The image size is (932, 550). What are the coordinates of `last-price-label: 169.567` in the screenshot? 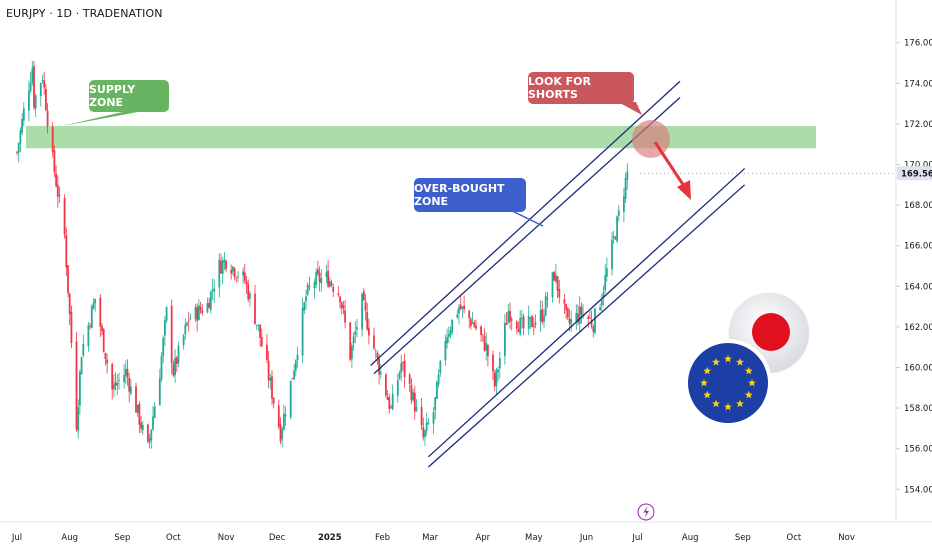 It's located at (916, 174).